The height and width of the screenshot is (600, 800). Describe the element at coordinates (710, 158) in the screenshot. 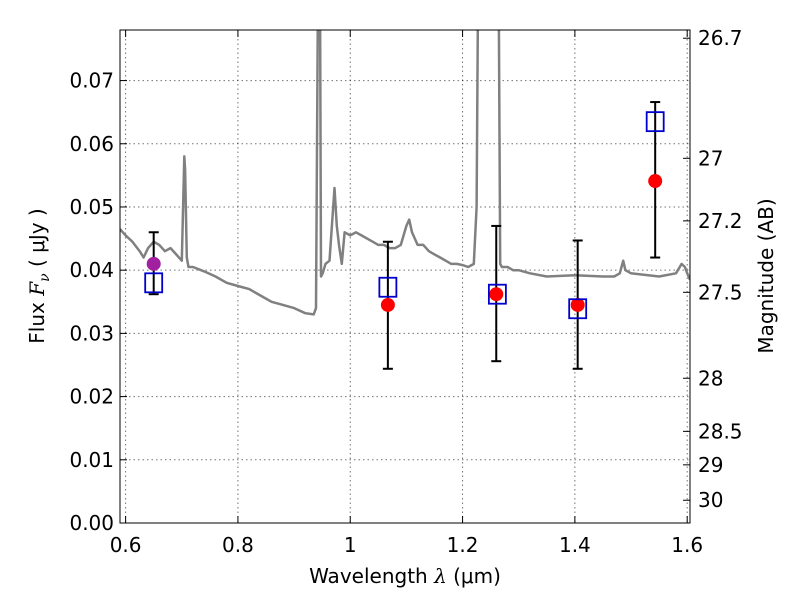

I see `y2-tick-label: 27` at that location.